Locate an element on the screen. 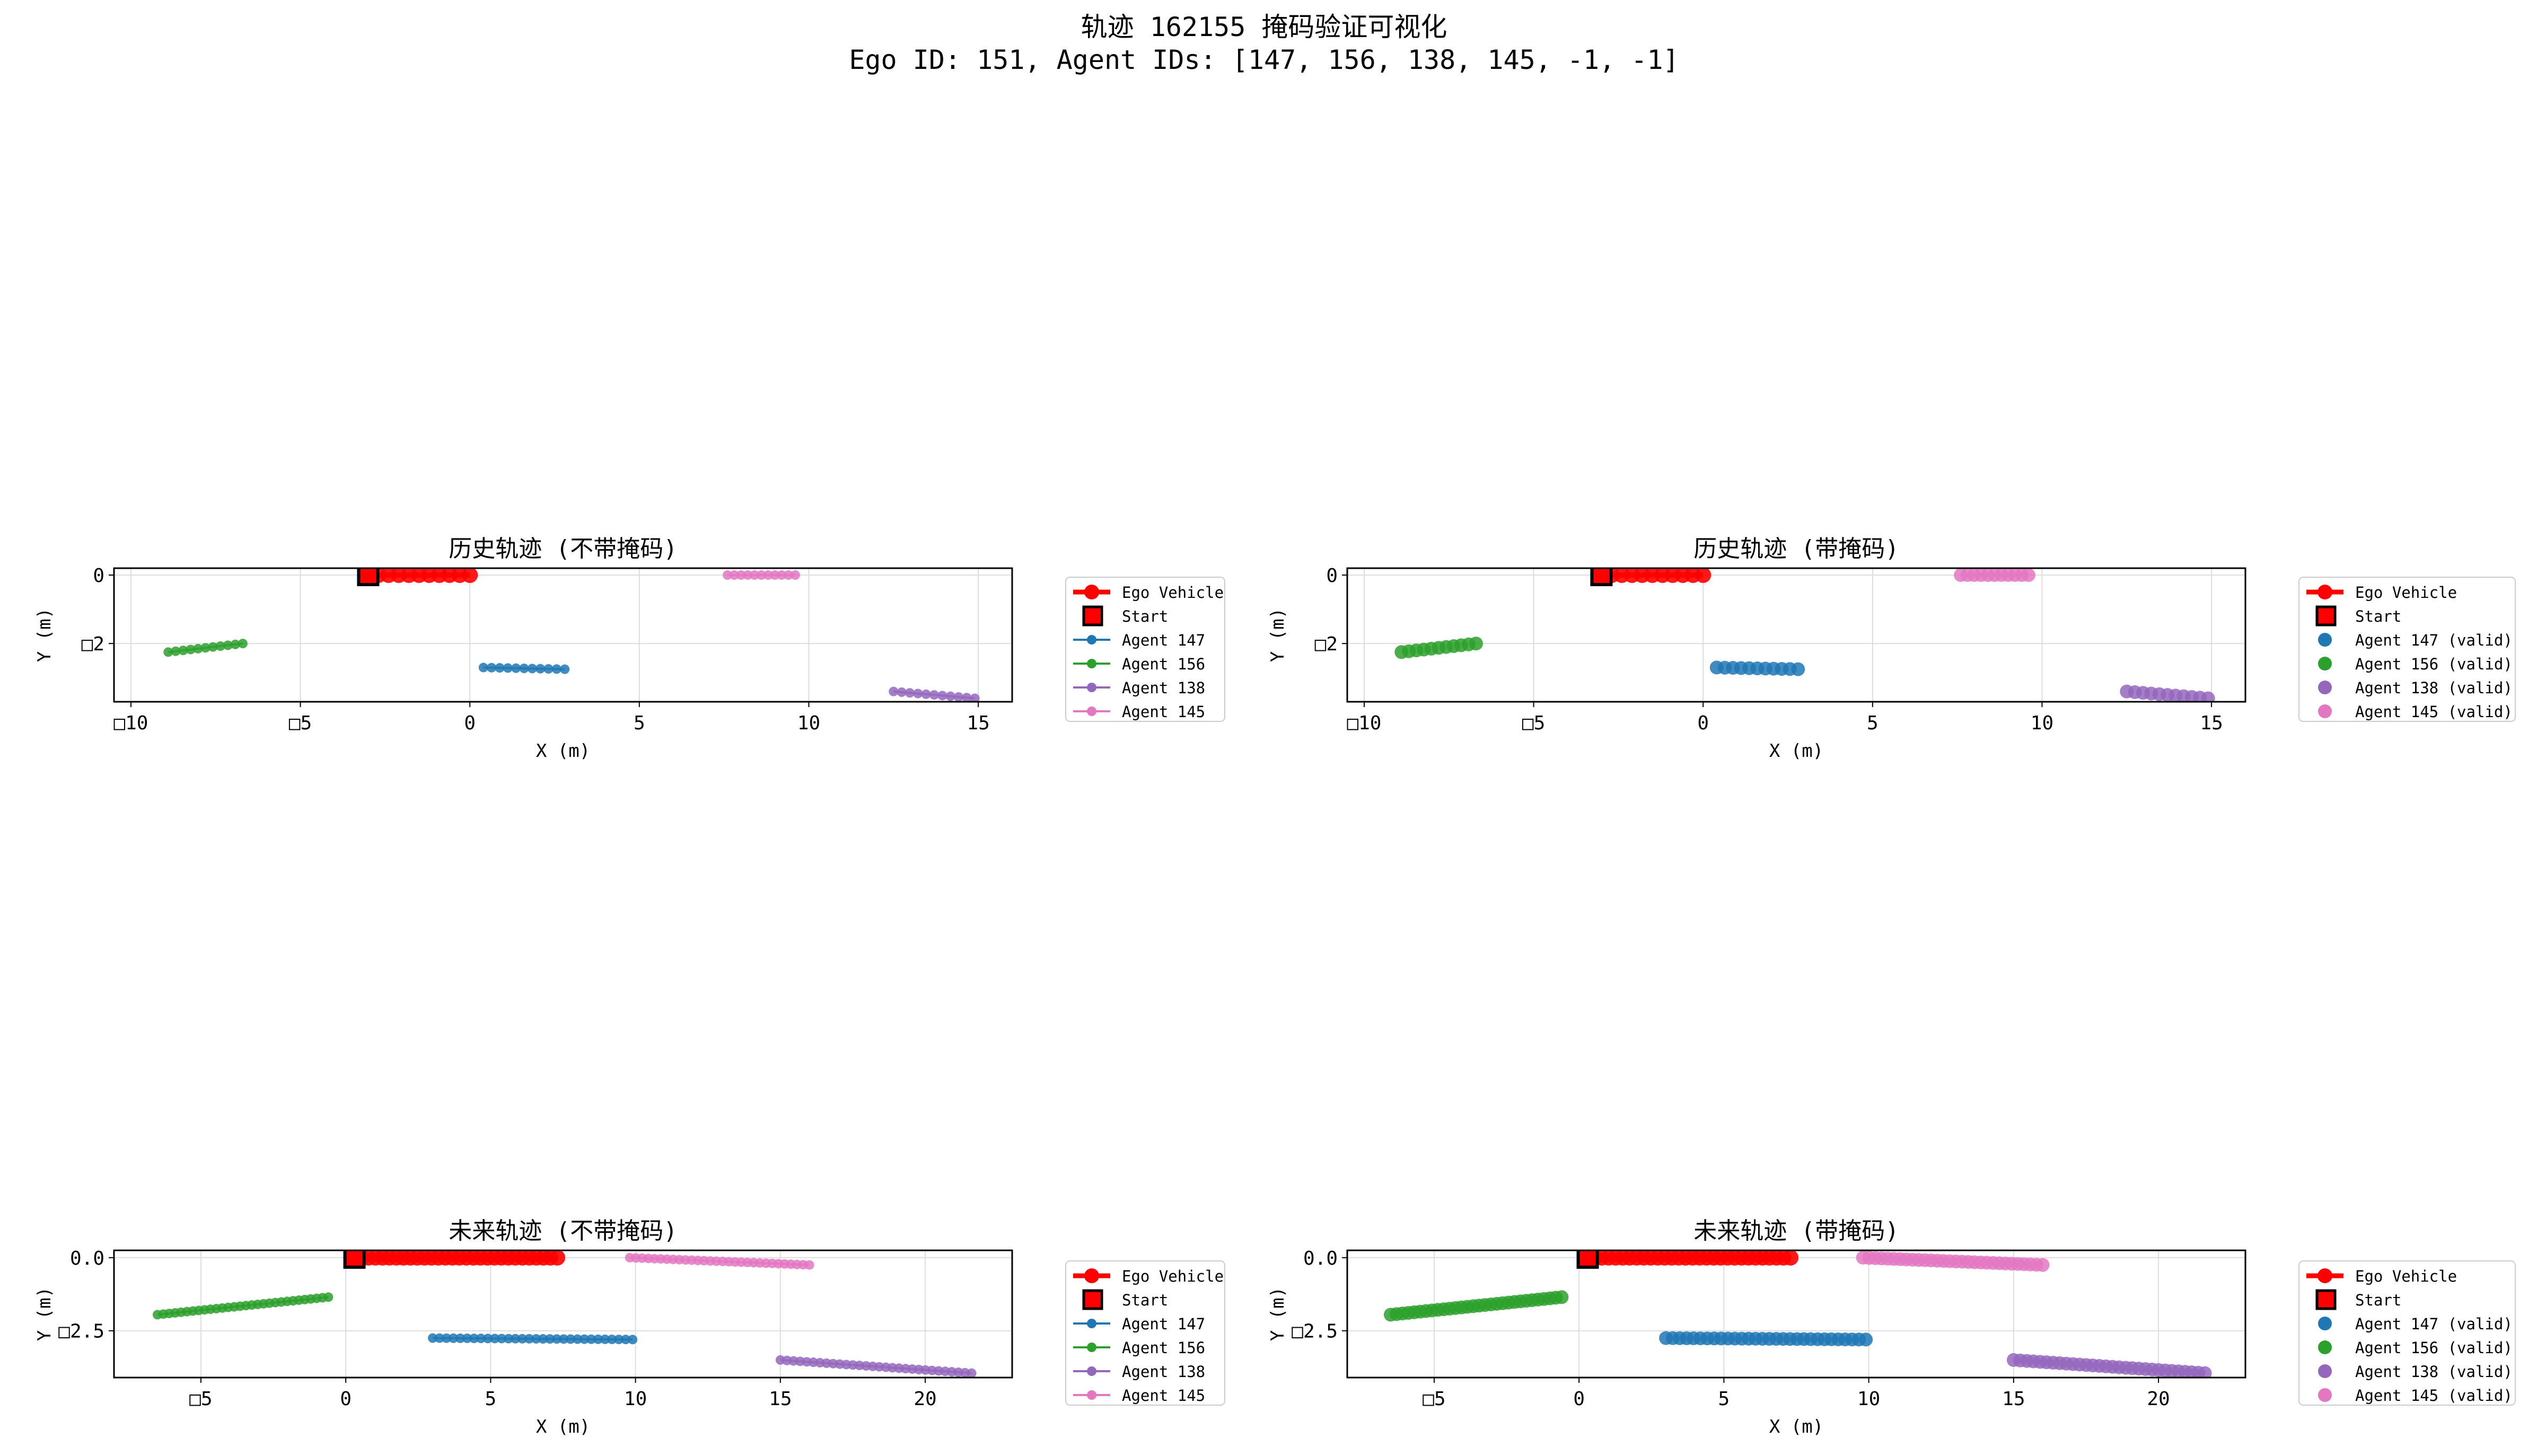 The image size is (2528, 1456). series-ego is located at coordinates (1689, 1258).